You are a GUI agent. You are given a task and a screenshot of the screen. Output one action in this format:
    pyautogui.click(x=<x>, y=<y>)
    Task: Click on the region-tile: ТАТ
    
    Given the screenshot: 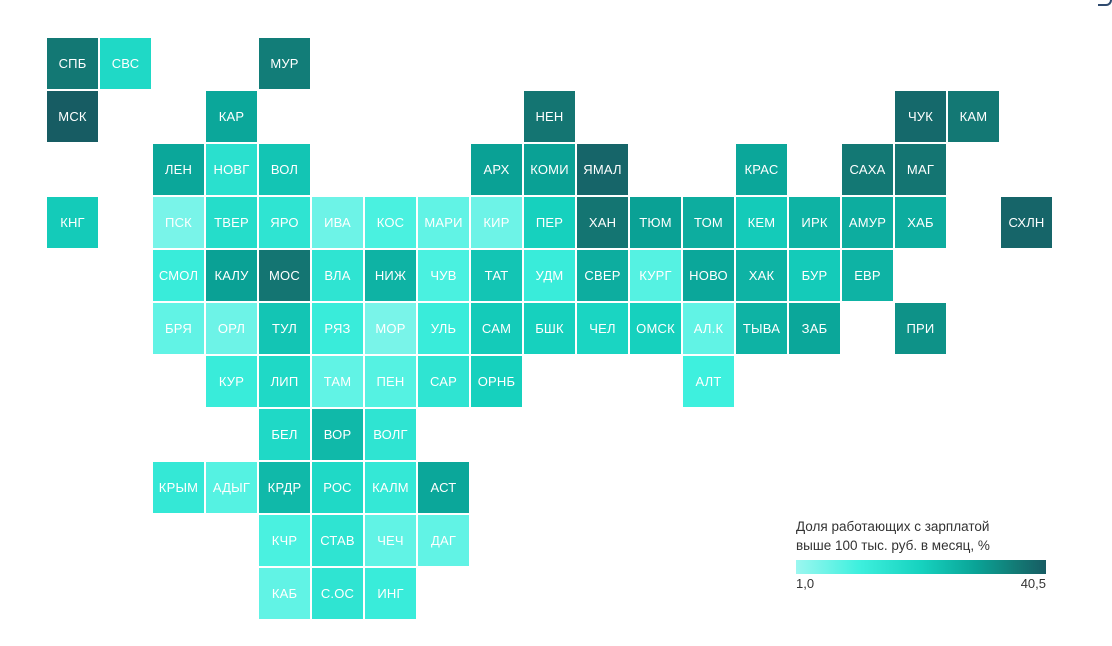 What is the action you would take?
    pyautogui.click(x=496, y=275)
    